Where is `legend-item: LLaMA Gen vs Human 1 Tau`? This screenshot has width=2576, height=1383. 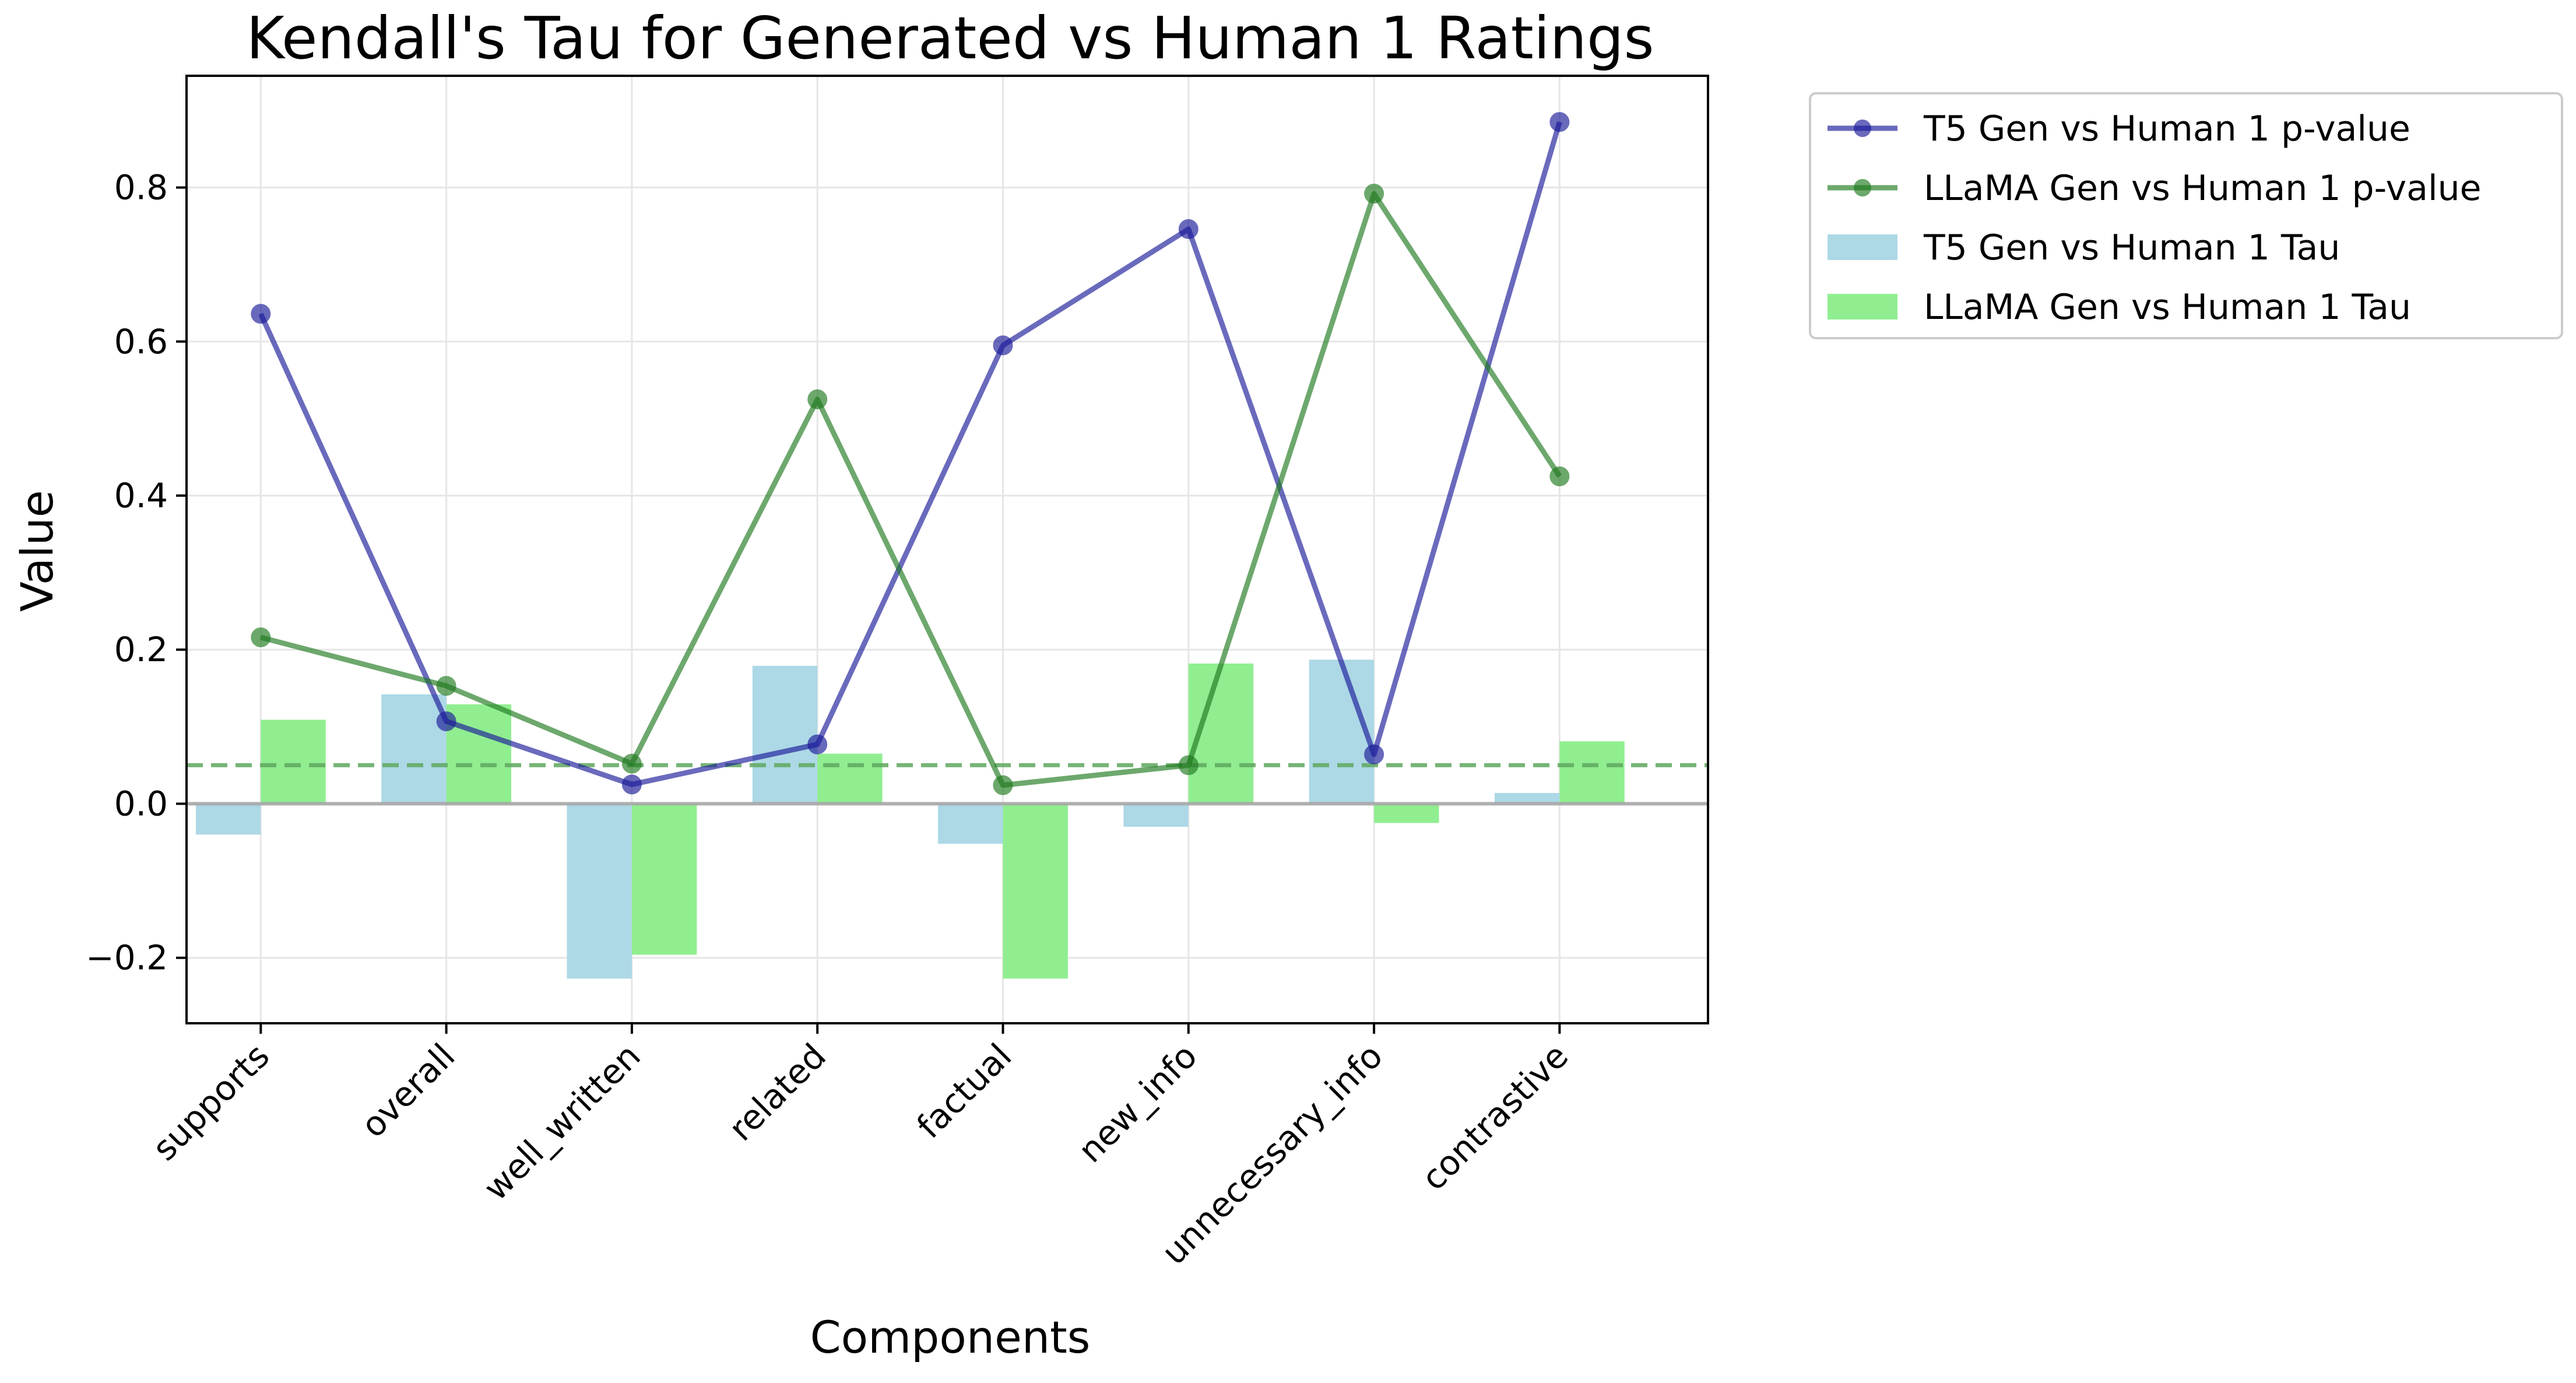
legend-item: LLaMA Gen vs Human 1 Tau is located at coordinates (2119, 307).